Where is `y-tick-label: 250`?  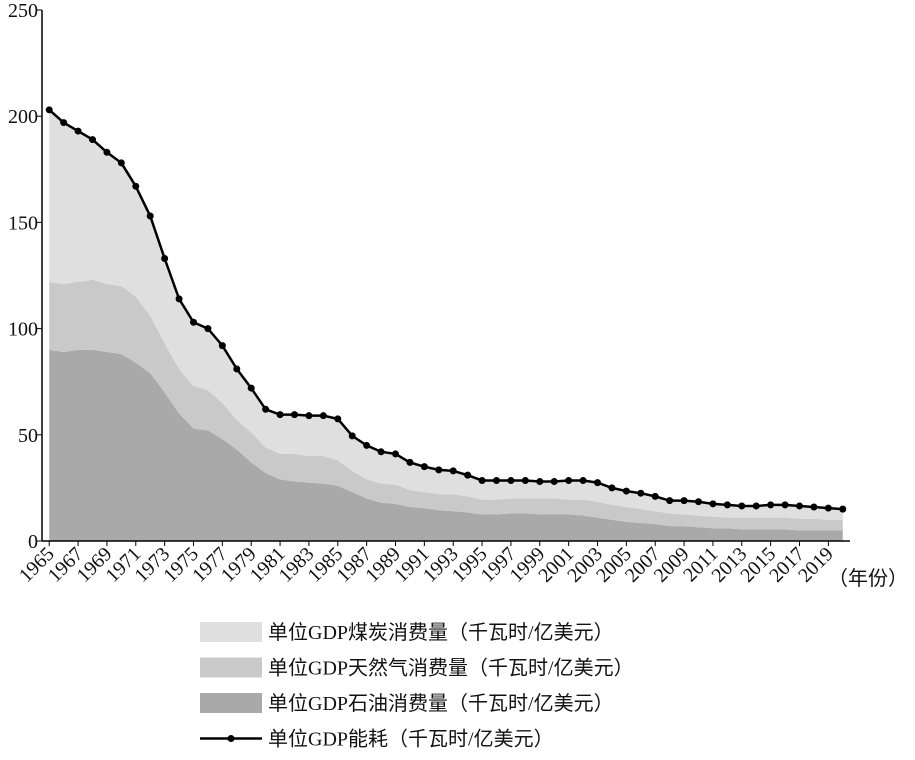
y-tick-label: 250 is located at coordinates (23, 11).